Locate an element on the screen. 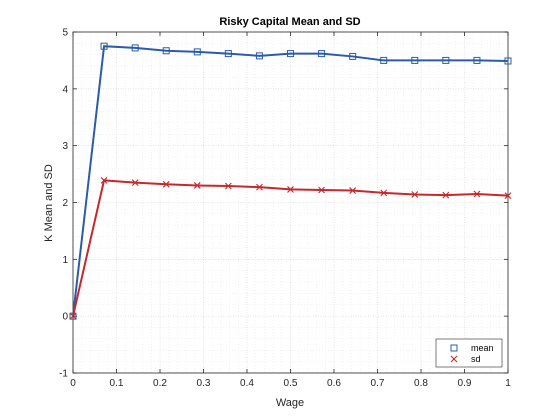 The width and height of the screenshot is (560, 420). chart-title: Risky Capital Mean and SD is located at coordinates (289, 22).